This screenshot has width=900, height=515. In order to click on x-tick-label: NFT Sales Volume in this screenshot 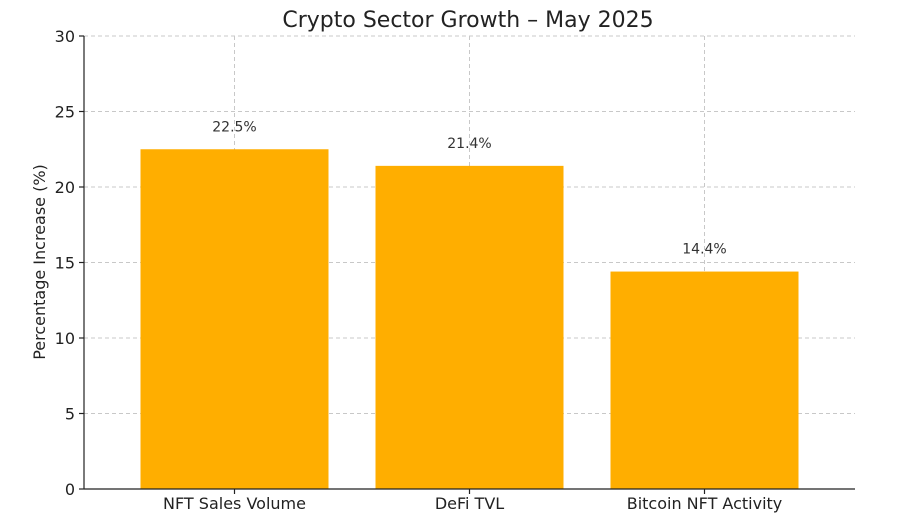, I will do `click(234, 503)`.